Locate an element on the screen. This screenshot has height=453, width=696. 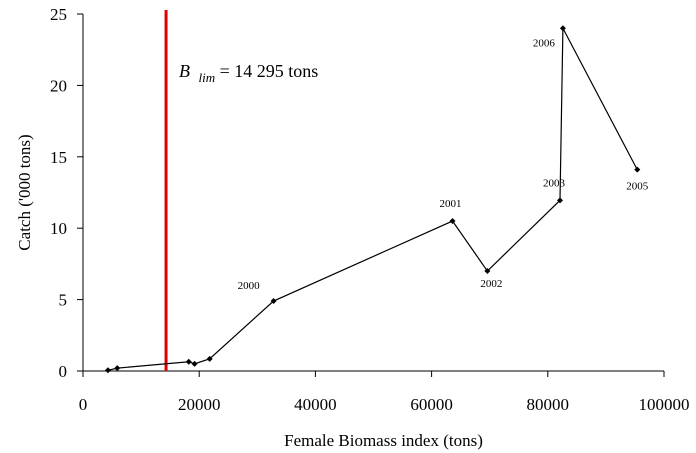
x-tick-label: 80000 is located at coordinates (548, 404).